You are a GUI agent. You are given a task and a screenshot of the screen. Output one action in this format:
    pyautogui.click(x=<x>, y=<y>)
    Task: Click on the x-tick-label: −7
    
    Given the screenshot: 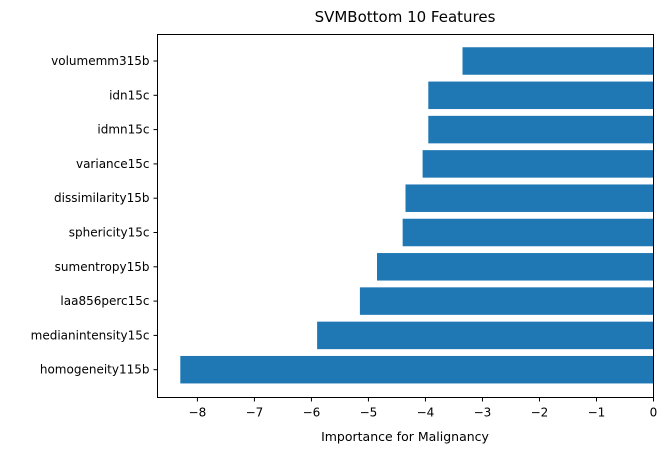 What is the action you would take?
    pyautogui.click(x=255, y=413)
    